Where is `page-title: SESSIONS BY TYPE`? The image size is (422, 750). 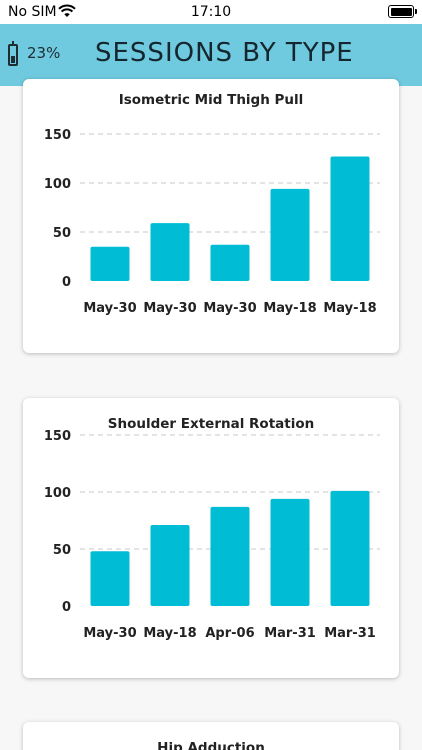 page-title: SESSIONS BY TYPE is located at coordinates (224, 53).